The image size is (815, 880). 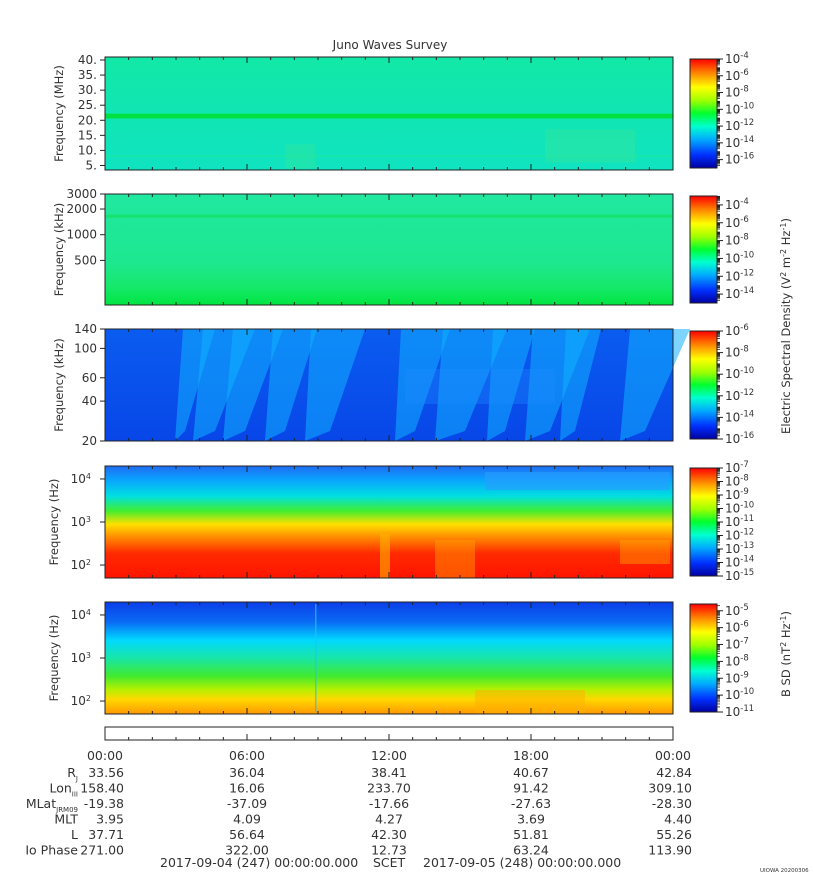 I want to click on colorbar-label-electric: Electric Spectral Density (V2 m-2 Hz-1), so click(x=786, y=326).